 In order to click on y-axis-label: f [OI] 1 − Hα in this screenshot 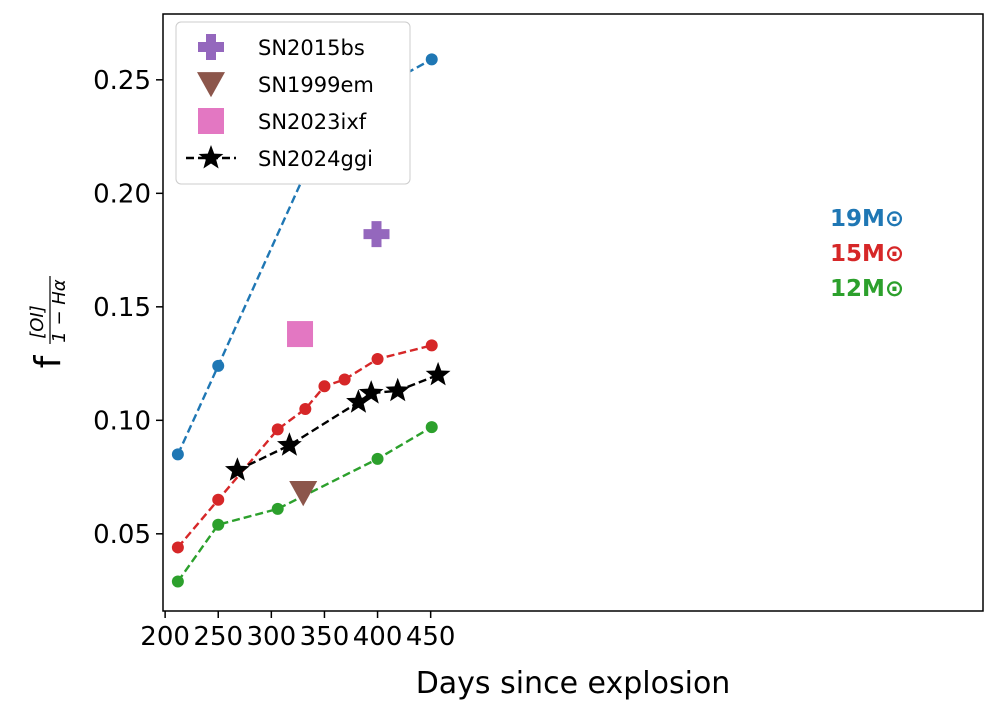, I will do `click(48, 322)`.